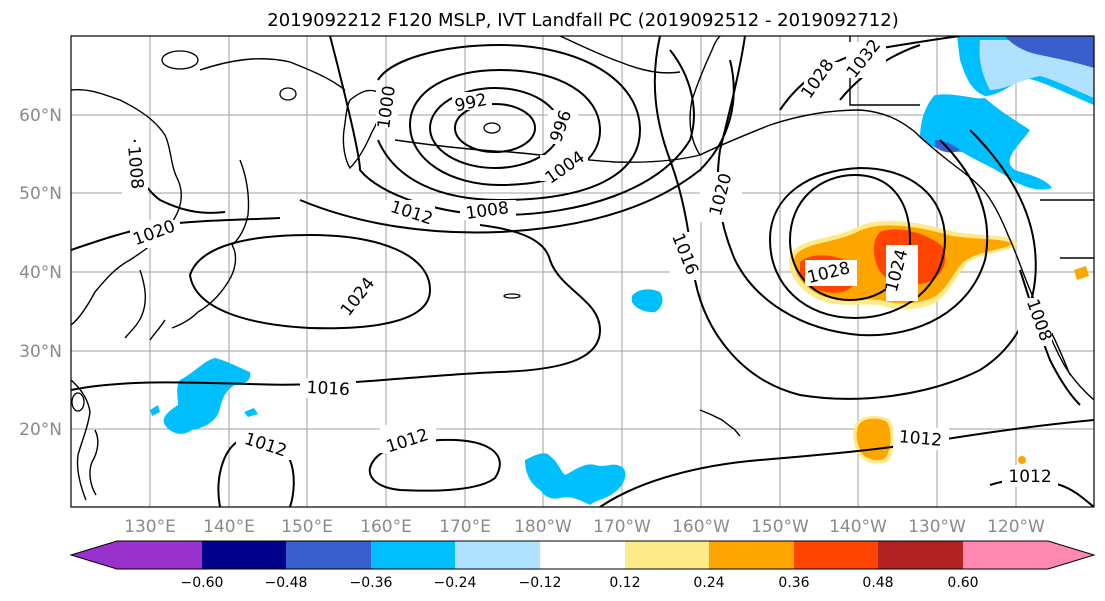  Describe the element at coordinates (540, 583) in the screenshot. I see `colorbar-tick: −0.12` at that location.